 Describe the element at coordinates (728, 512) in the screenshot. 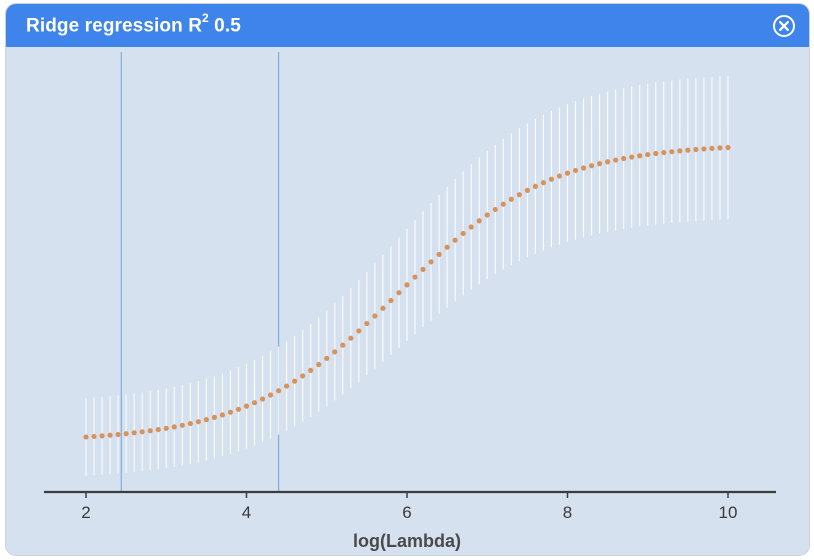

I see `x-tick-label: 10` at that location.